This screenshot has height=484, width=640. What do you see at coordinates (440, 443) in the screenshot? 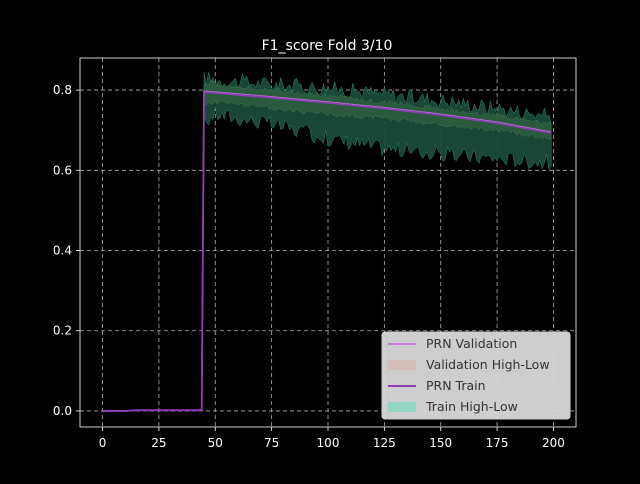
I see `x-tick-label: 150` at bounding box center [440, 443].